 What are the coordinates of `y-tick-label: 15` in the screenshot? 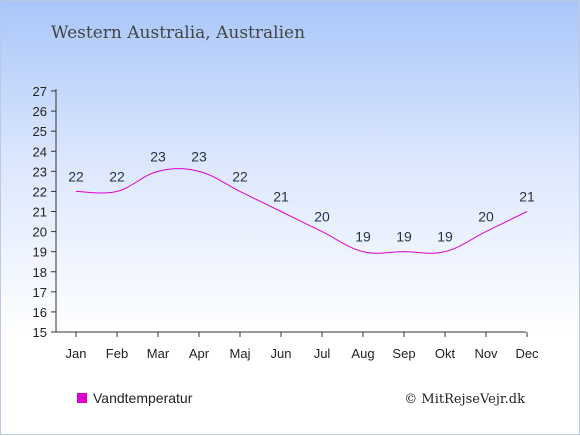 It's located at (40, 332).